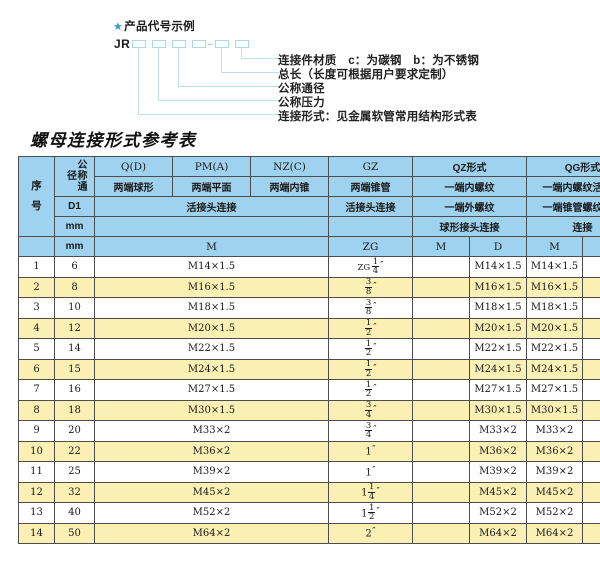 The width and height of the screenshot is (600, 567). Describe the element at coordinates (36, 533) in the screenshot. I see `cell-seq: 14` at that location.